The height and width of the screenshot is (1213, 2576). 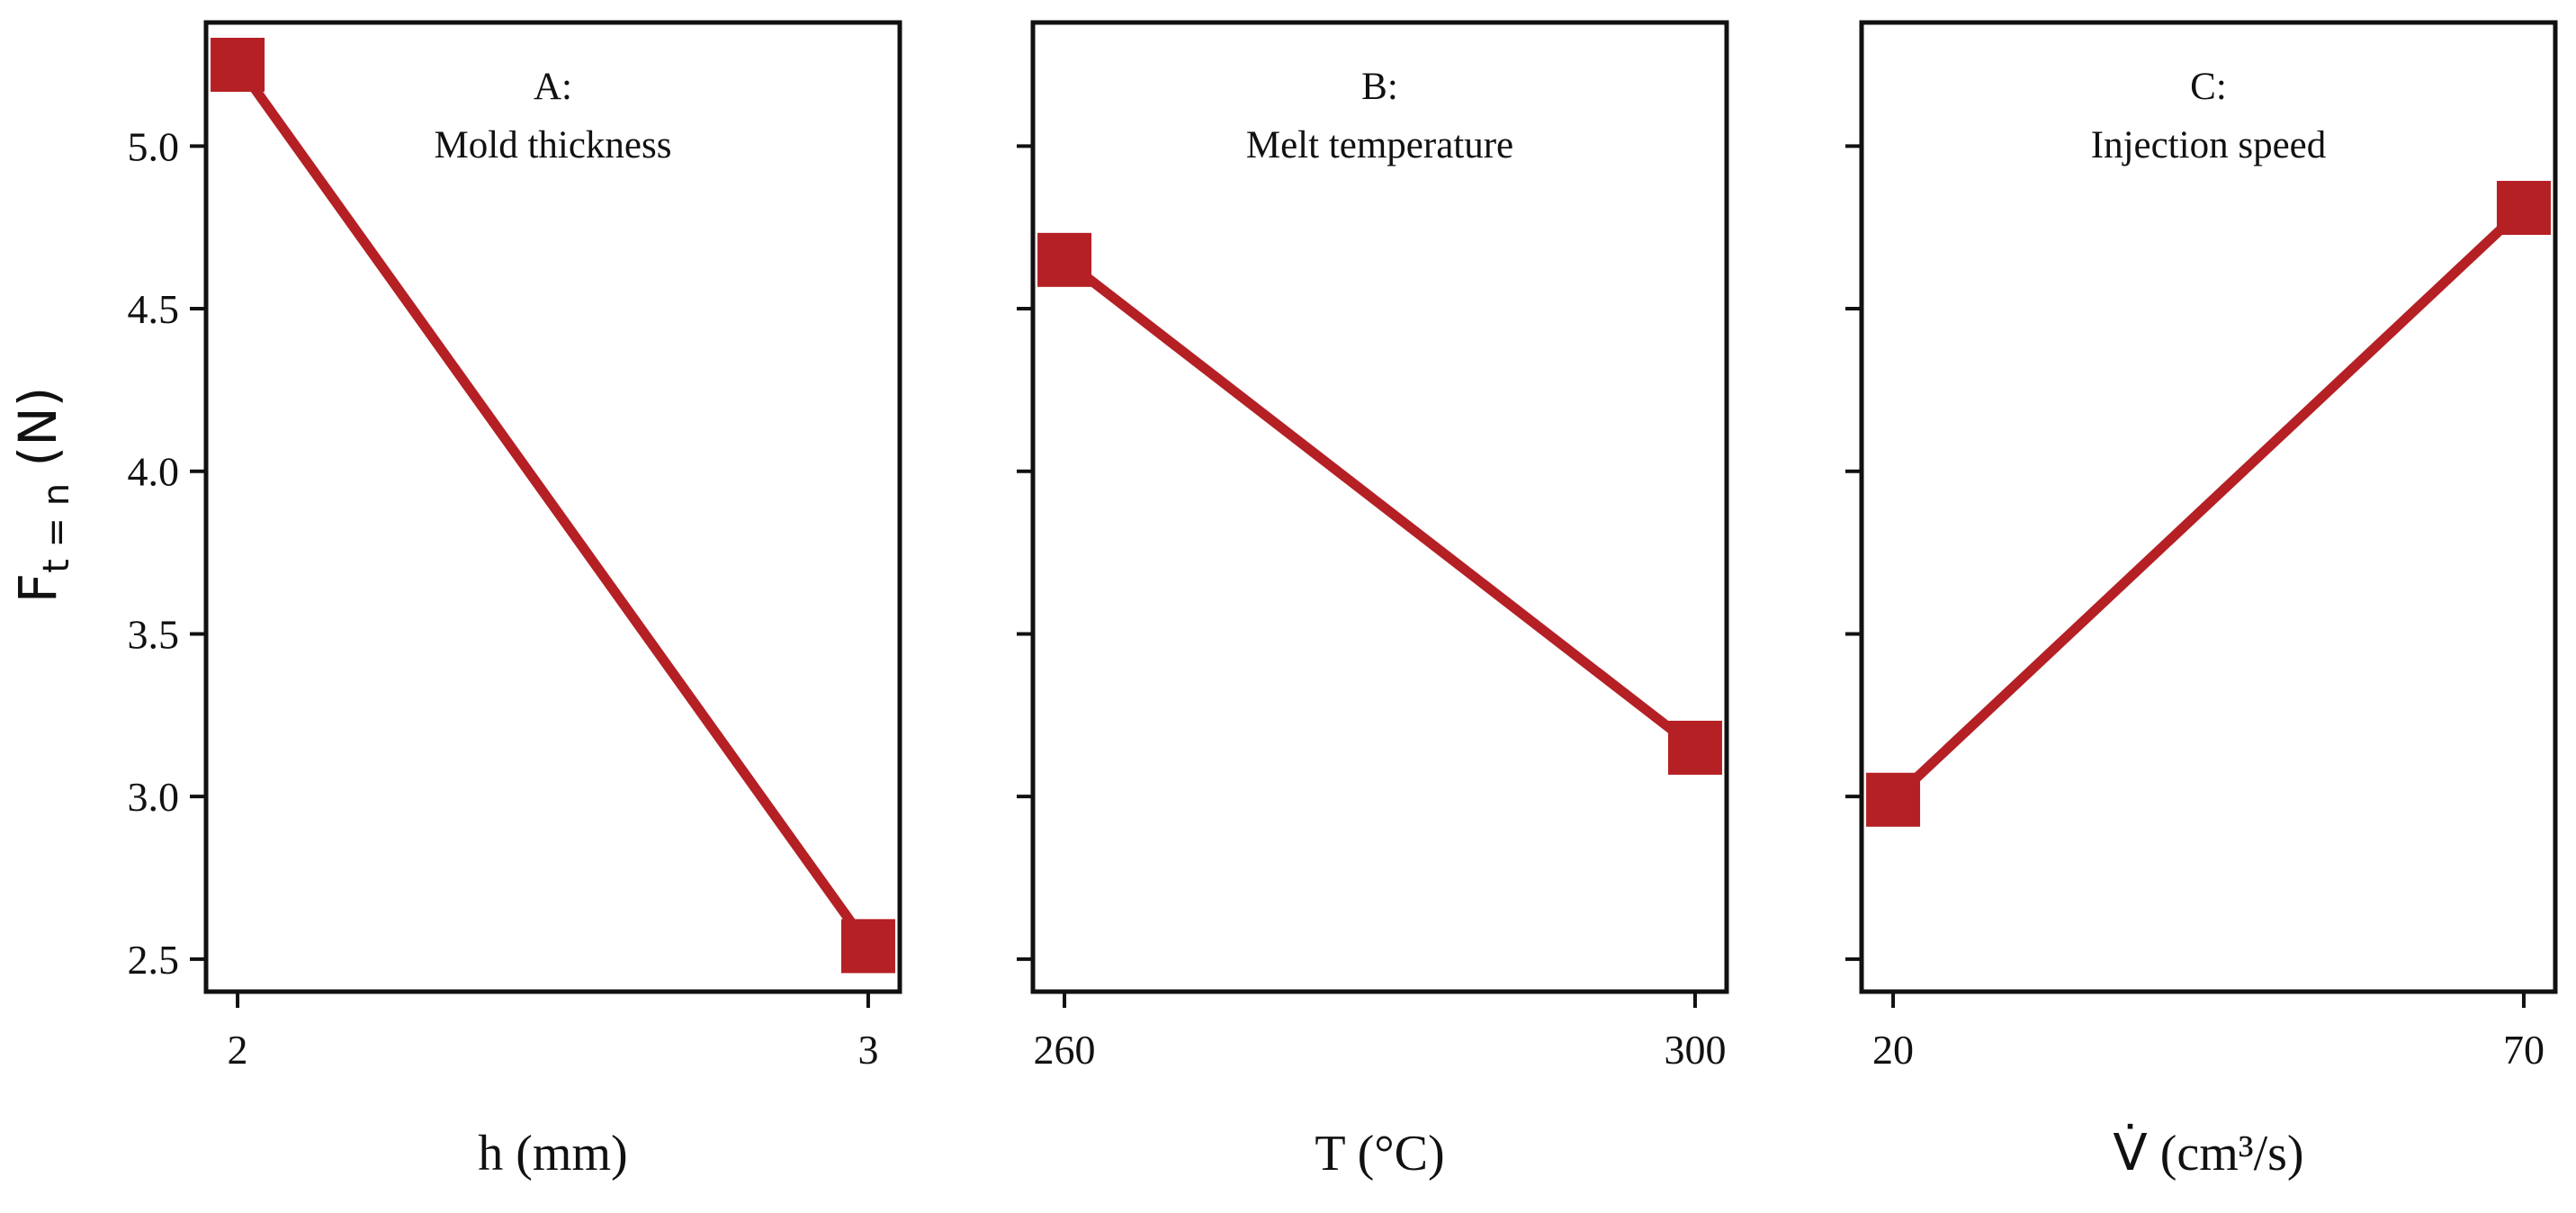 I want to click on y-tick-label: 5.0, so click(x=154, y=146).